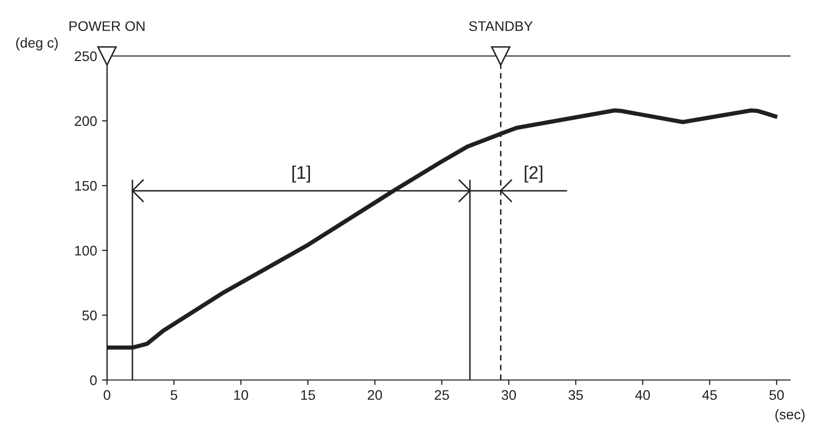  Describe the element at coordinates (89, 315) in the screenshot. I see `y-tick-label: 50` at that location.